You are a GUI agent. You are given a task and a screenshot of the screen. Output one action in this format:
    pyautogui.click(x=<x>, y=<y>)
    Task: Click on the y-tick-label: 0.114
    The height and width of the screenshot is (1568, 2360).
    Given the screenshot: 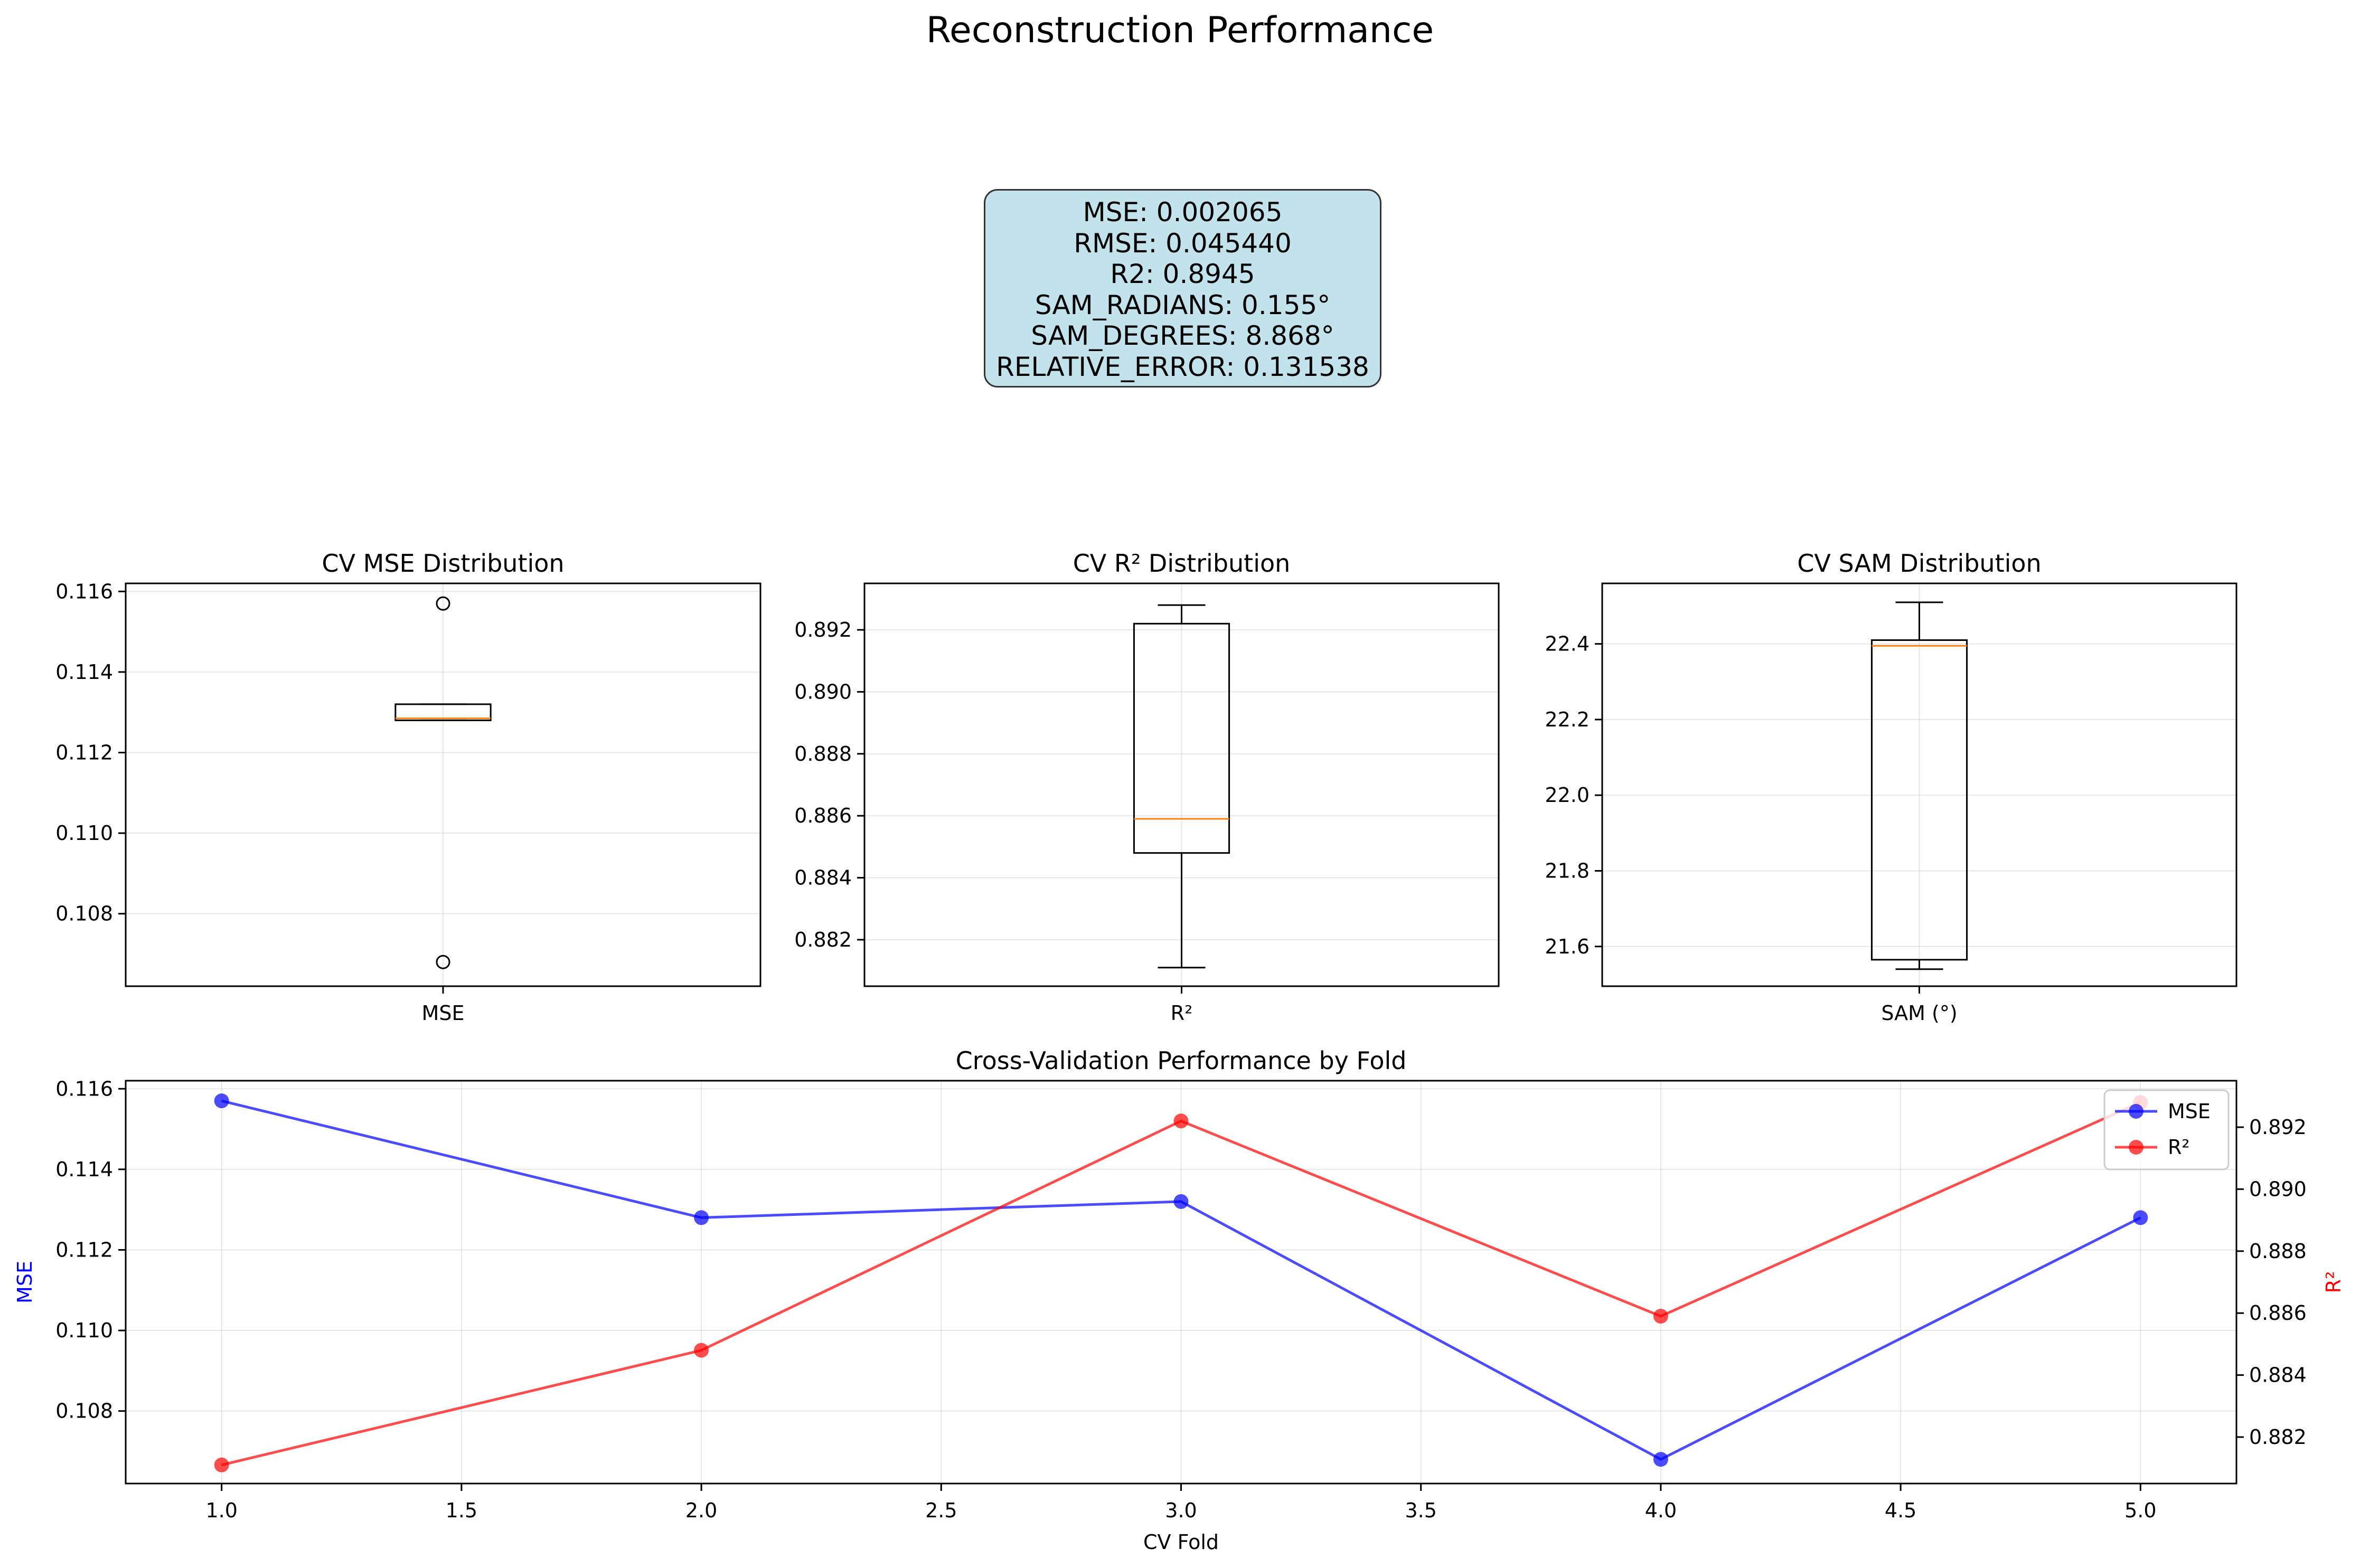 What is the action you would take?
    pyautogui.click(x=84, y=672)
    